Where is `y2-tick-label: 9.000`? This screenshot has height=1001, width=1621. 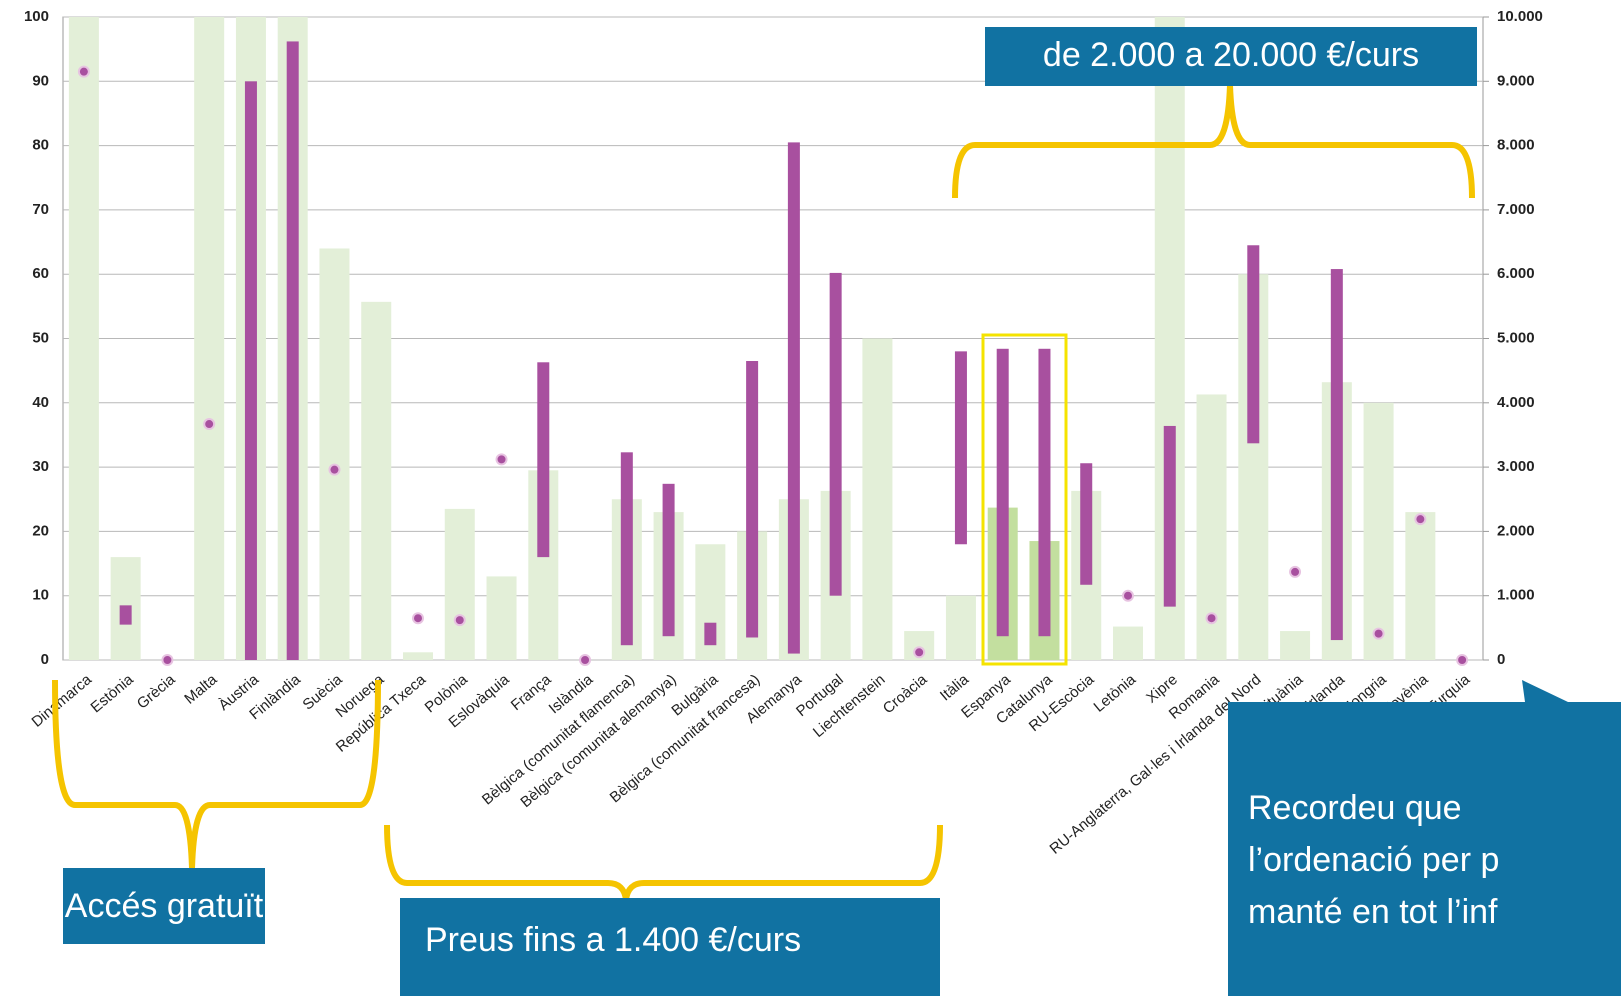 y2-tick-label: 9.000 is located at coordinates (1516, 80).